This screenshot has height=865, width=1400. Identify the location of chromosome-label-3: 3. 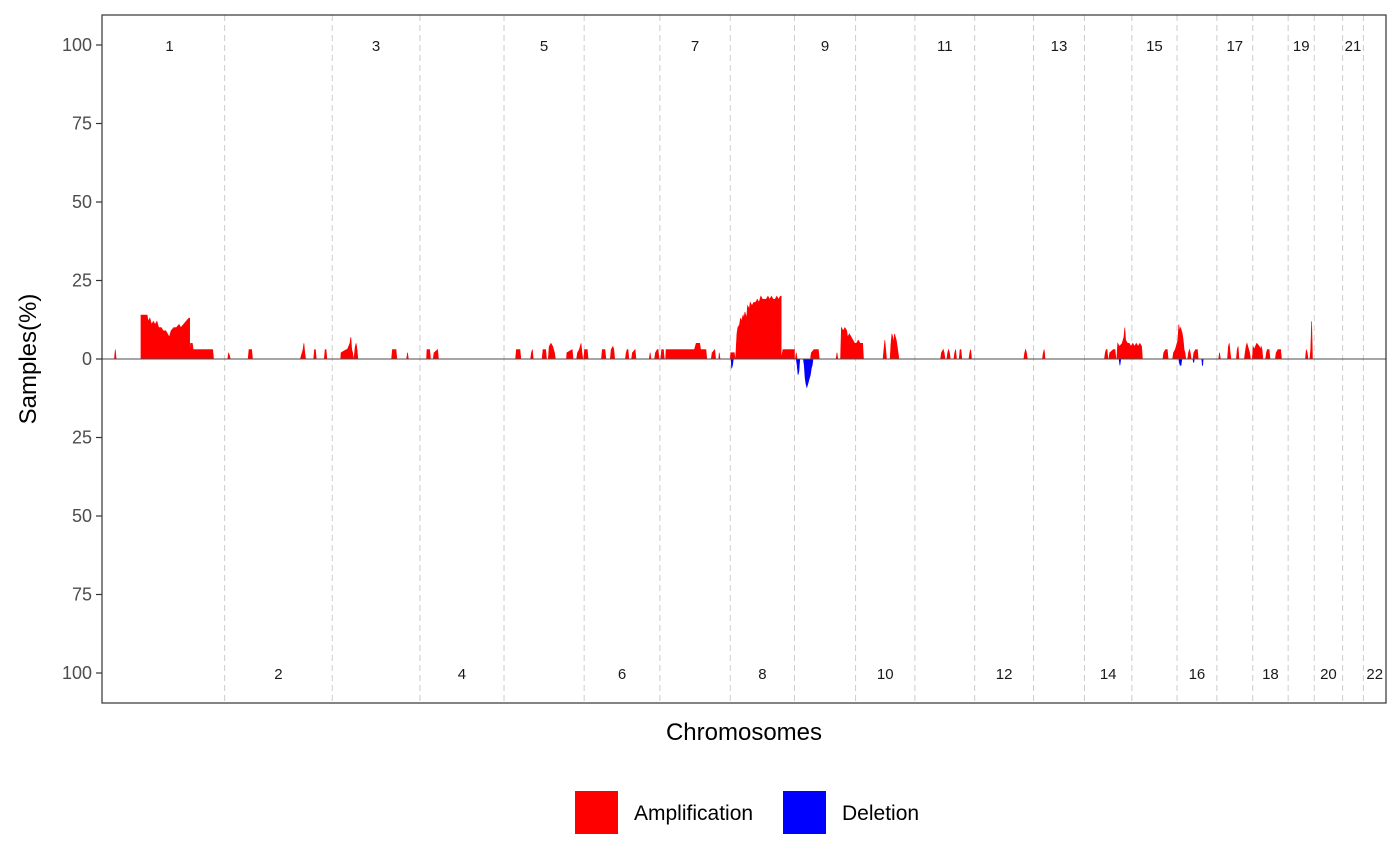
(376, 46).